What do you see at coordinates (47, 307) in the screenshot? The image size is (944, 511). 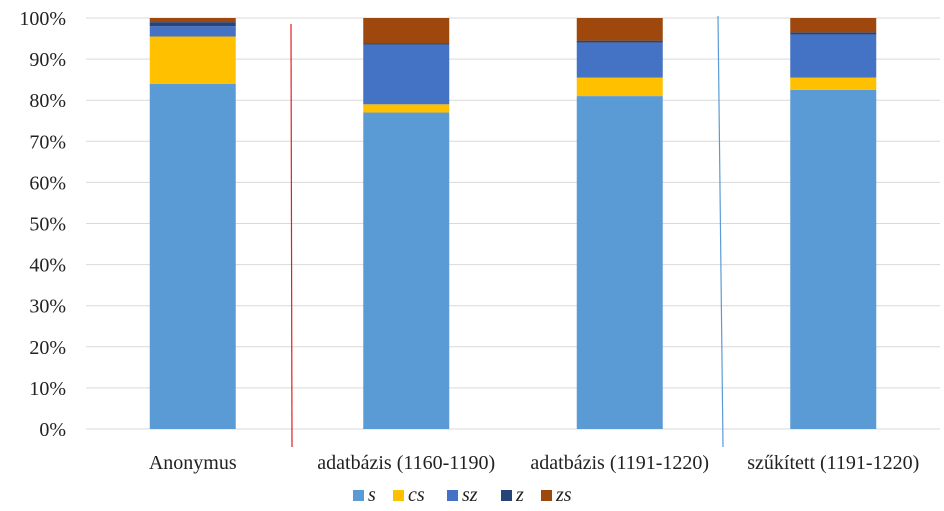 I see `y-tick-label: 30%` at bounding box center [47, 307].